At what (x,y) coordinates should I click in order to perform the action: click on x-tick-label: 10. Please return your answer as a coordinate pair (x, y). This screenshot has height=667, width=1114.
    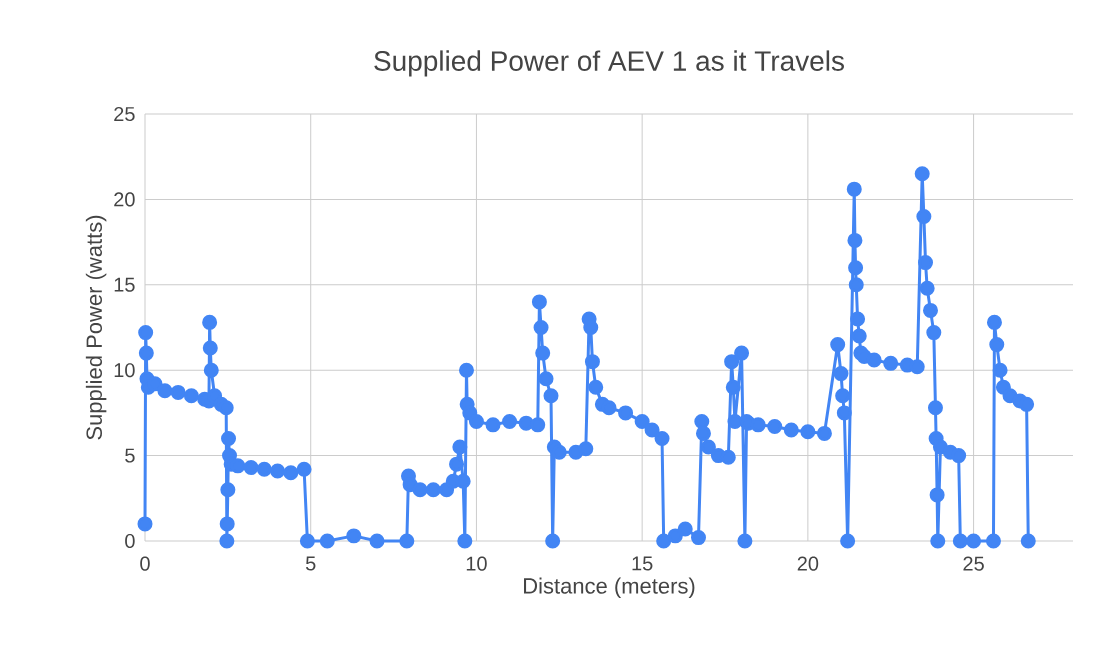
    Looking at the image, I should click on (476, 563).